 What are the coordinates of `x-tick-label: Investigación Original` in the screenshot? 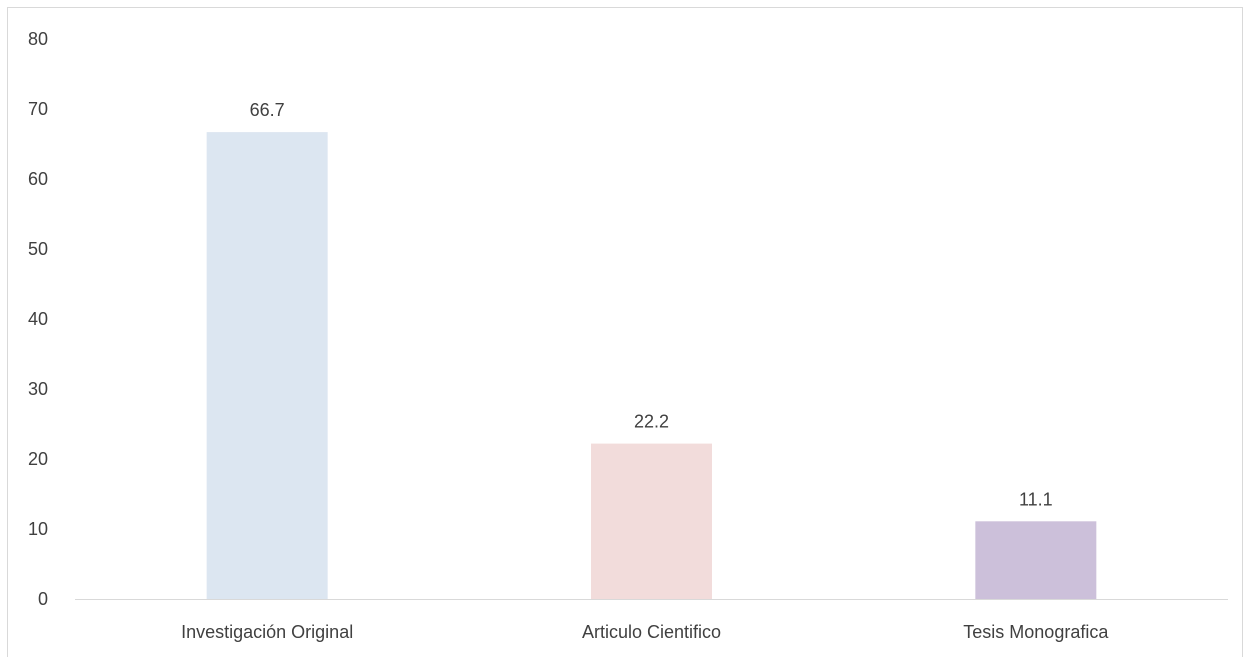 It's located at (267, 632).